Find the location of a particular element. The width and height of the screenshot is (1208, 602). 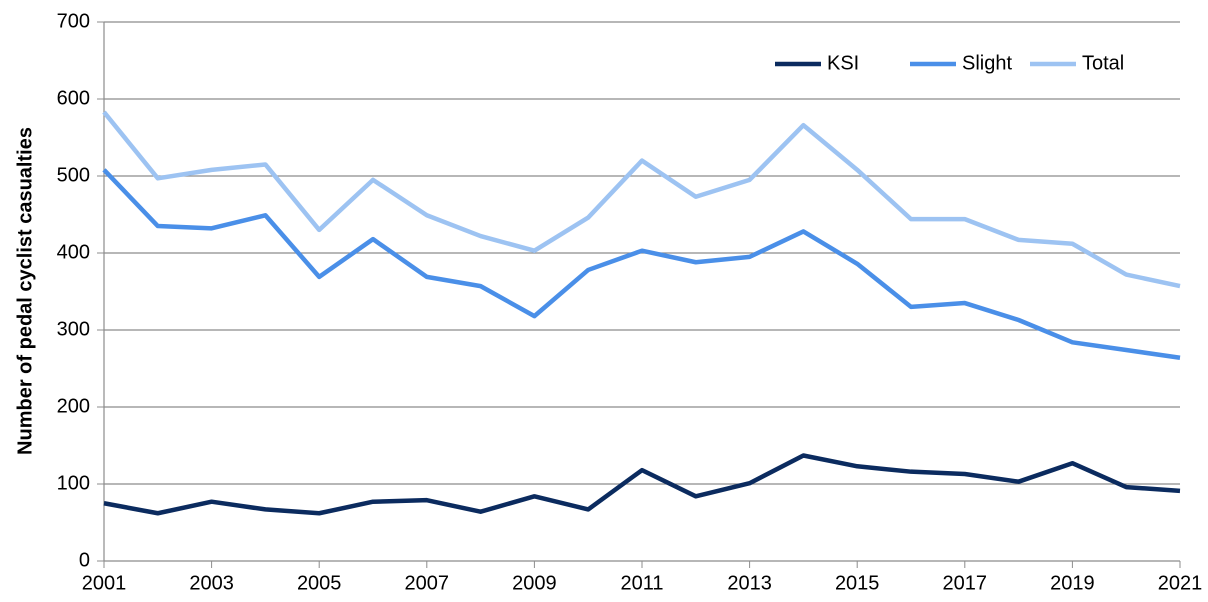

y-tick-label: 500 is located at coordinates (73, 175).